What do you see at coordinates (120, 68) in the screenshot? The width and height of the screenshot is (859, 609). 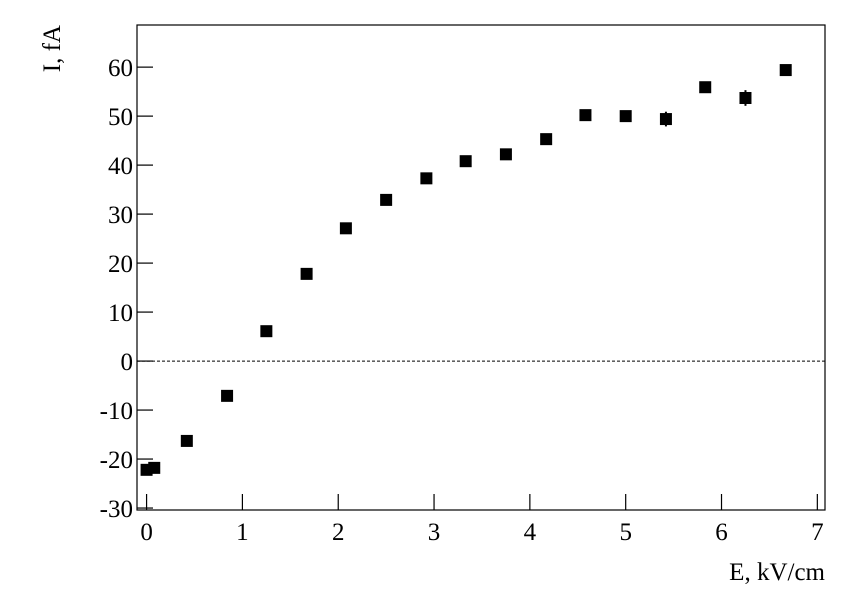 I see `y-tick-label: 60` at bounding box center [120, 68].